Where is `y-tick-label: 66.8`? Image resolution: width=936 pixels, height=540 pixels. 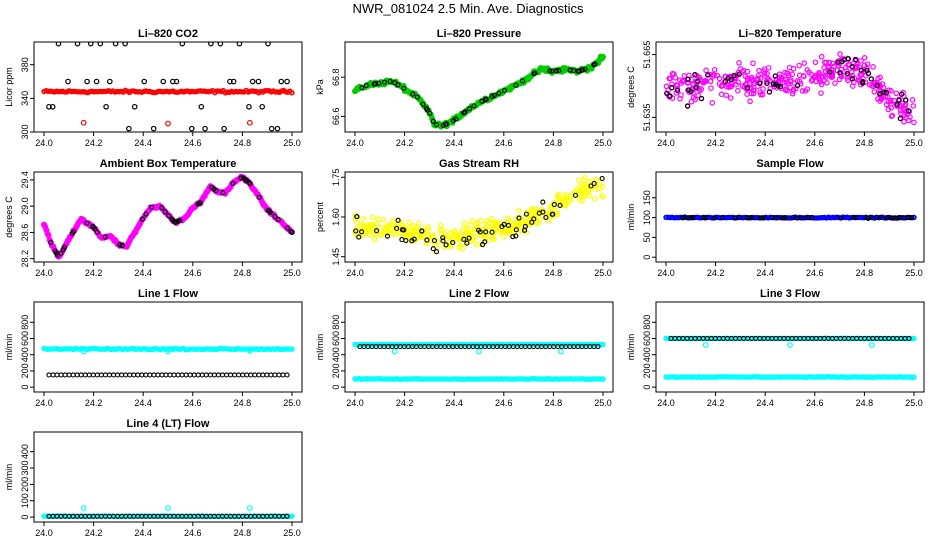 y-tick-label: 66.8 is located at coordinates (336, 77).